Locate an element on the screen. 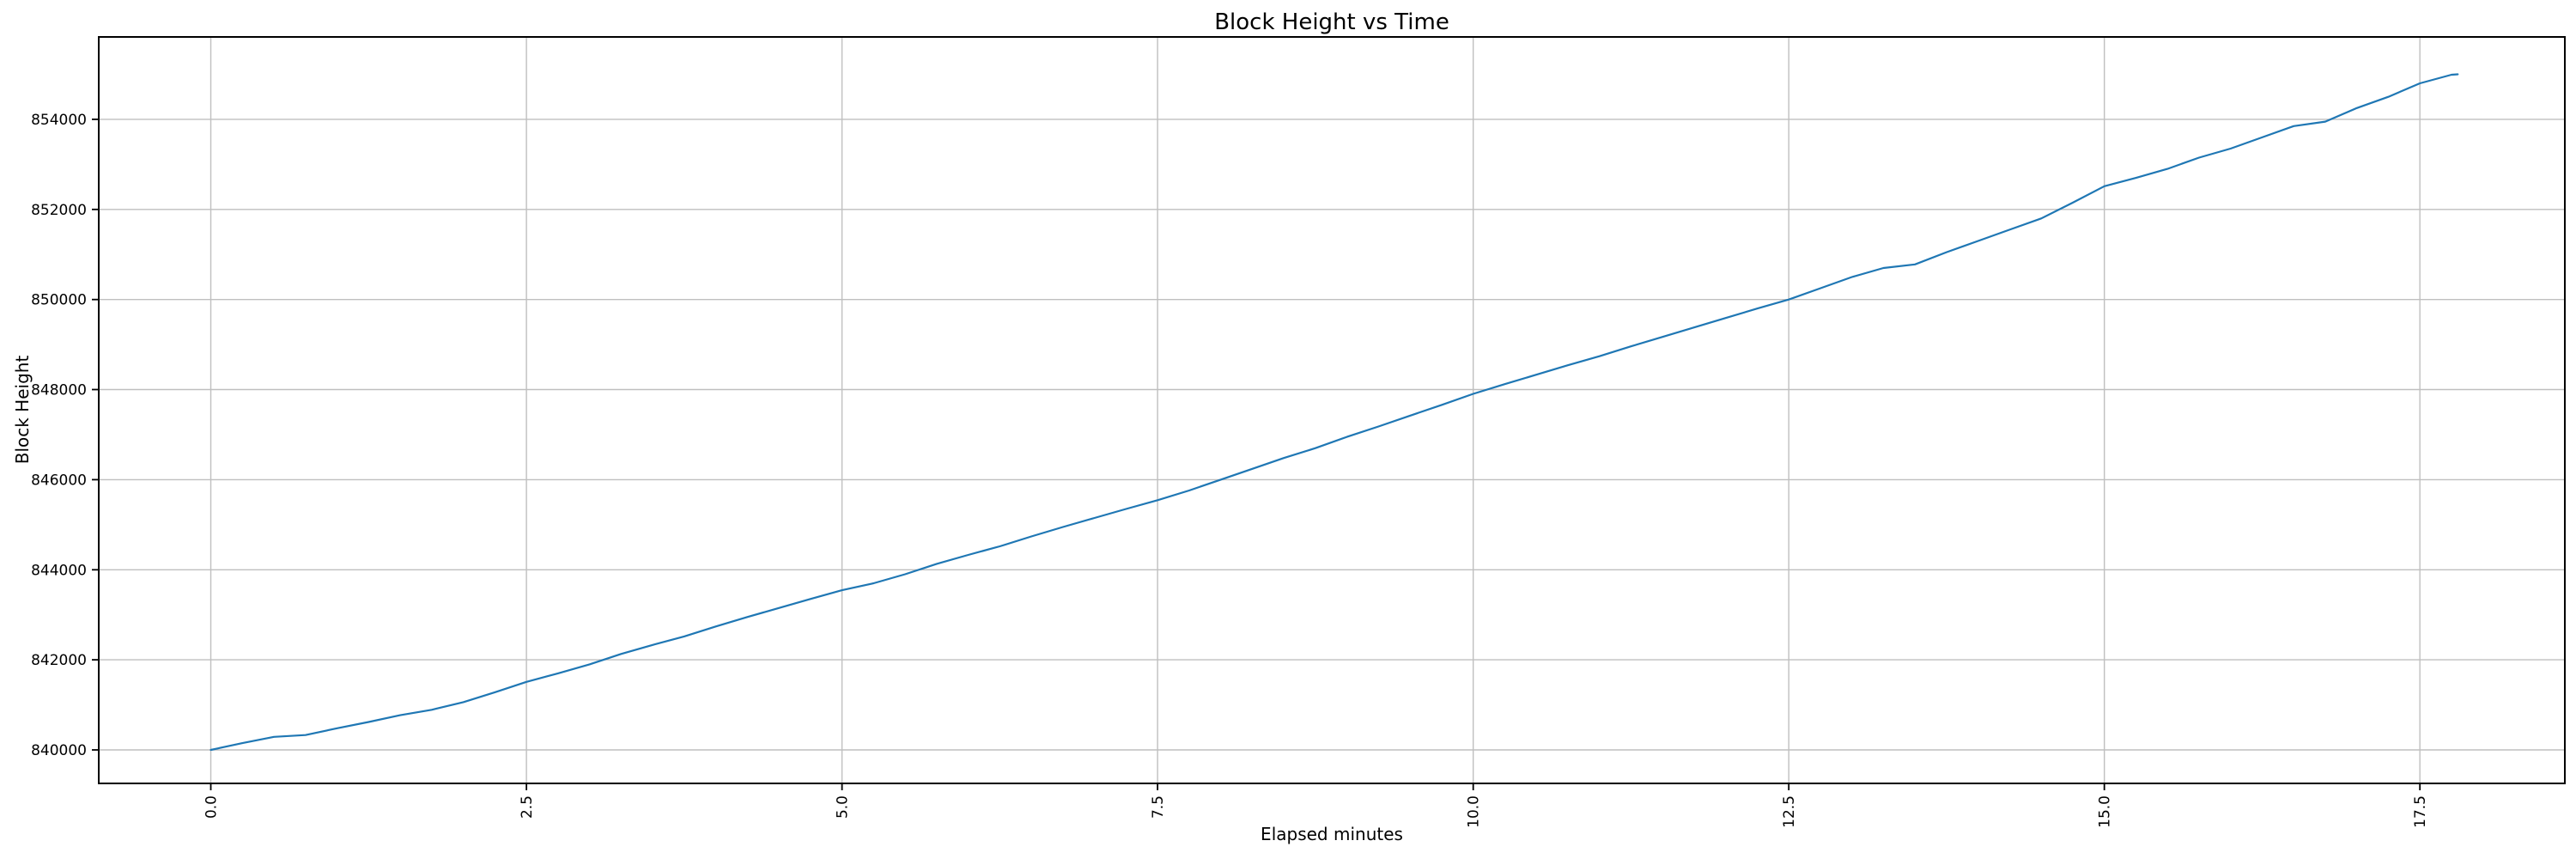  x-tick-label: 0.0 is located at coordinates (213, 807).